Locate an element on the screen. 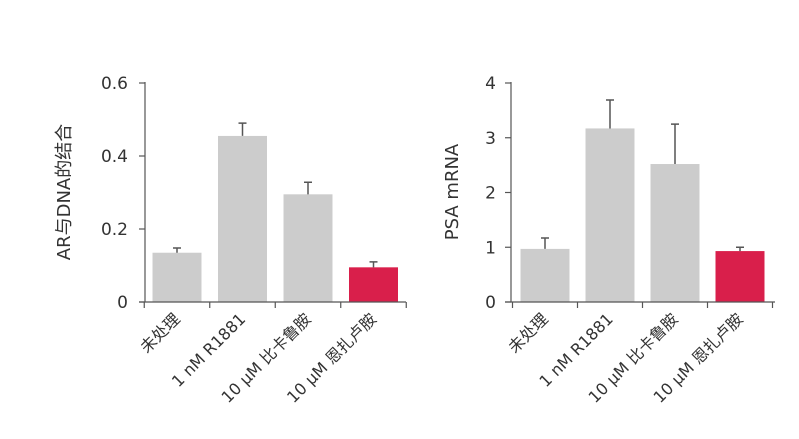  y-tick-label-2: 0.4 is located at coordinates (114, 157).